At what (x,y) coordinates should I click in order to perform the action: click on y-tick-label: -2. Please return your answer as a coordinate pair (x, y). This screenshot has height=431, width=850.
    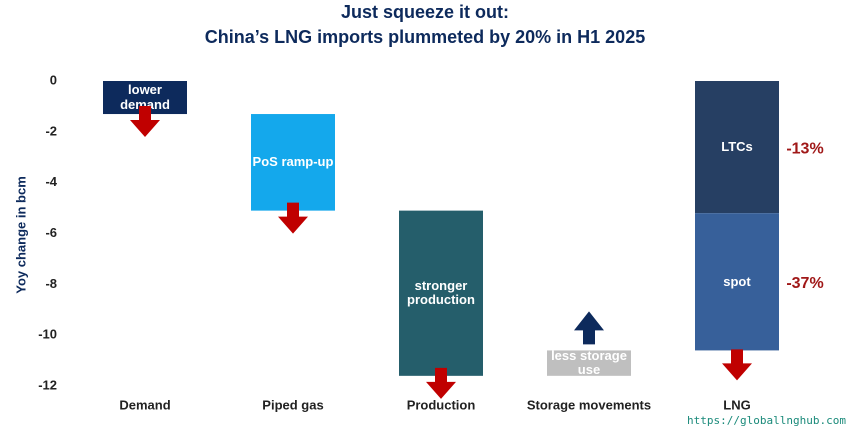
    Looking at the image, I should click on (51, 130).